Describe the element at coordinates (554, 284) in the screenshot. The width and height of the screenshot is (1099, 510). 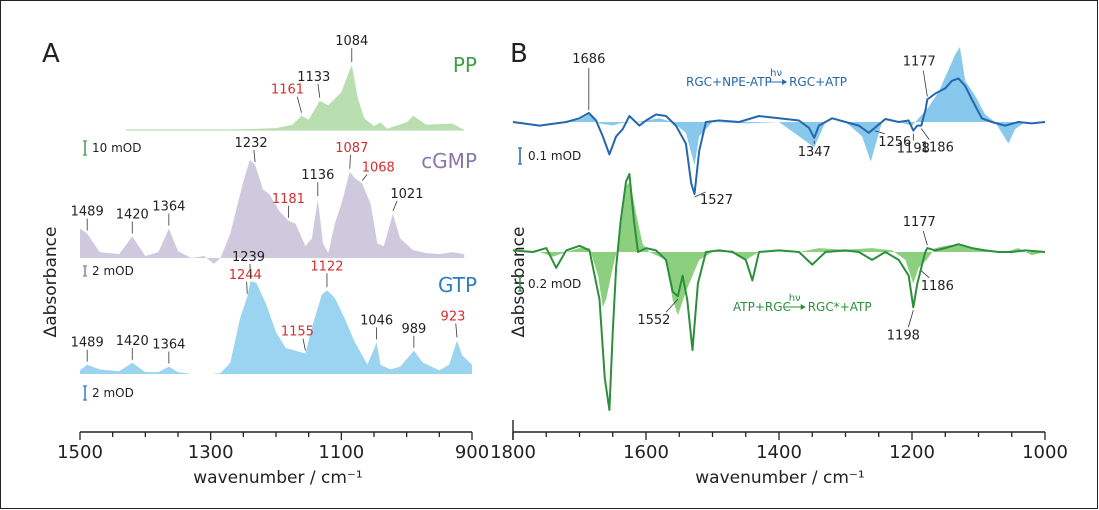
I see `scale-bar-label-bottom: 0.2 mOD` at that location.